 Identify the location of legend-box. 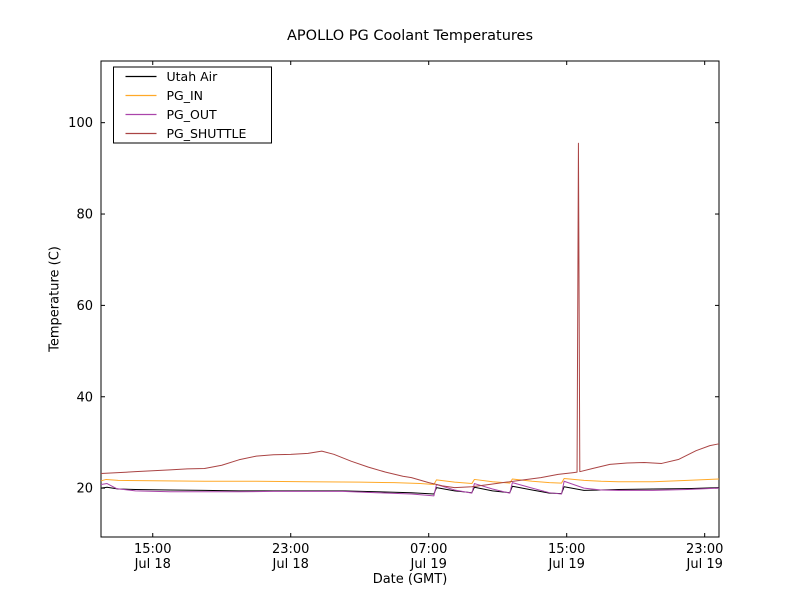
(192, 105).